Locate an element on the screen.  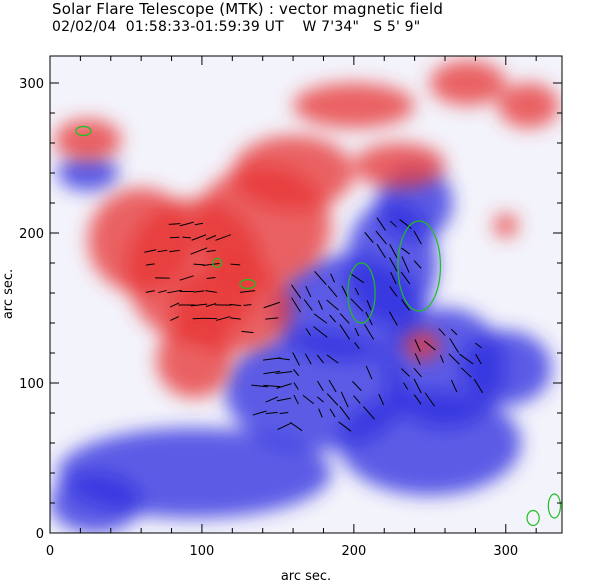
y-tick-label-3: 300 is located at coordinates (31, 84).